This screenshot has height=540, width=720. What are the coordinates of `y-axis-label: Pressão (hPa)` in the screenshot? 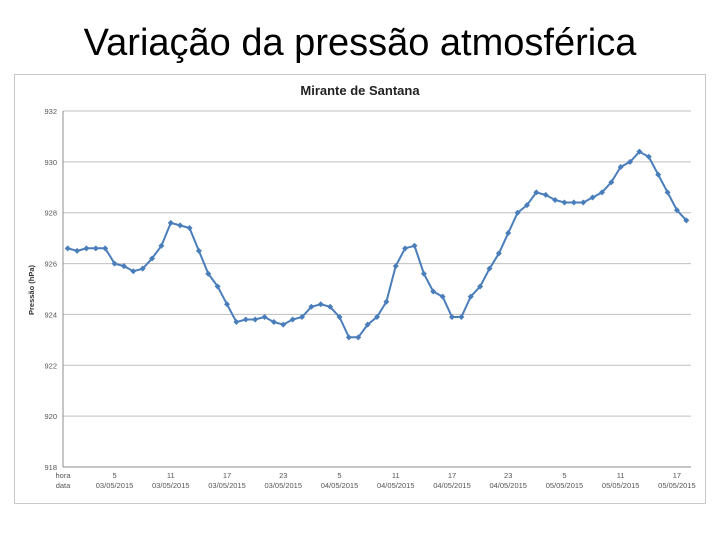 It's located at (31, 289).